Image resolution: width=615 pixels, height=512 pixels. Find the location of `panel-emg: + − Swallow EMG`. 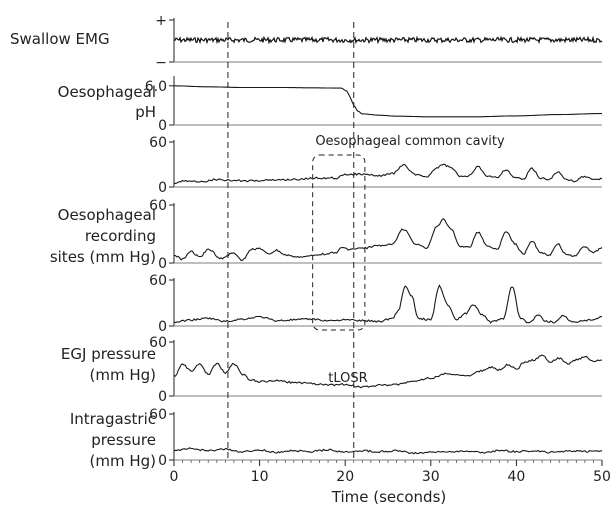

panel-emg: + − Swallow EMG is located at coordinates (306, 42).